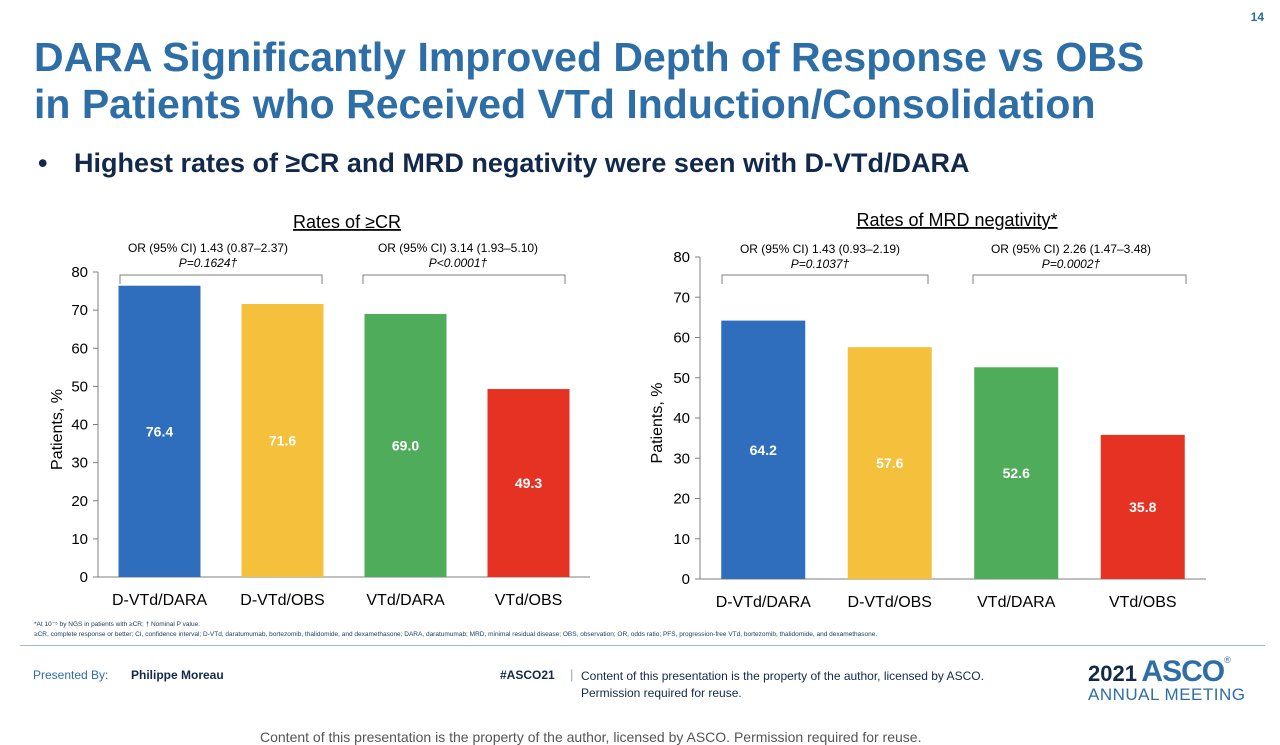  I want to click on slide-number: 14, so click(1257, 17).